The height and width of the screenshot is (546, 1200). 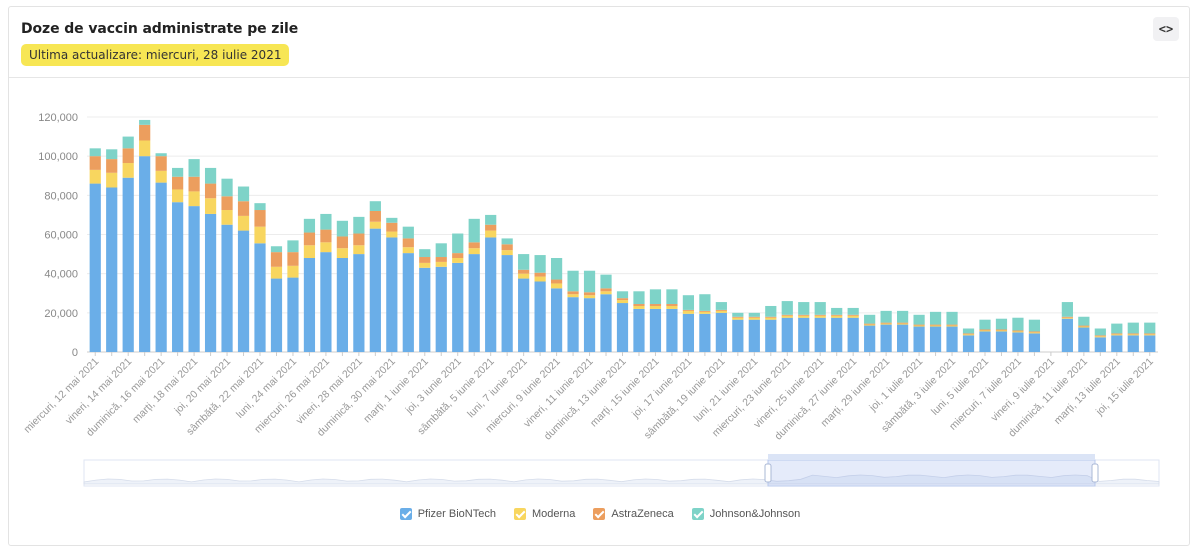 What do you see at coordinates (1095, 473) in the screenshot?
I see `zoom-handle-right` at bounding box center [1095, 473].